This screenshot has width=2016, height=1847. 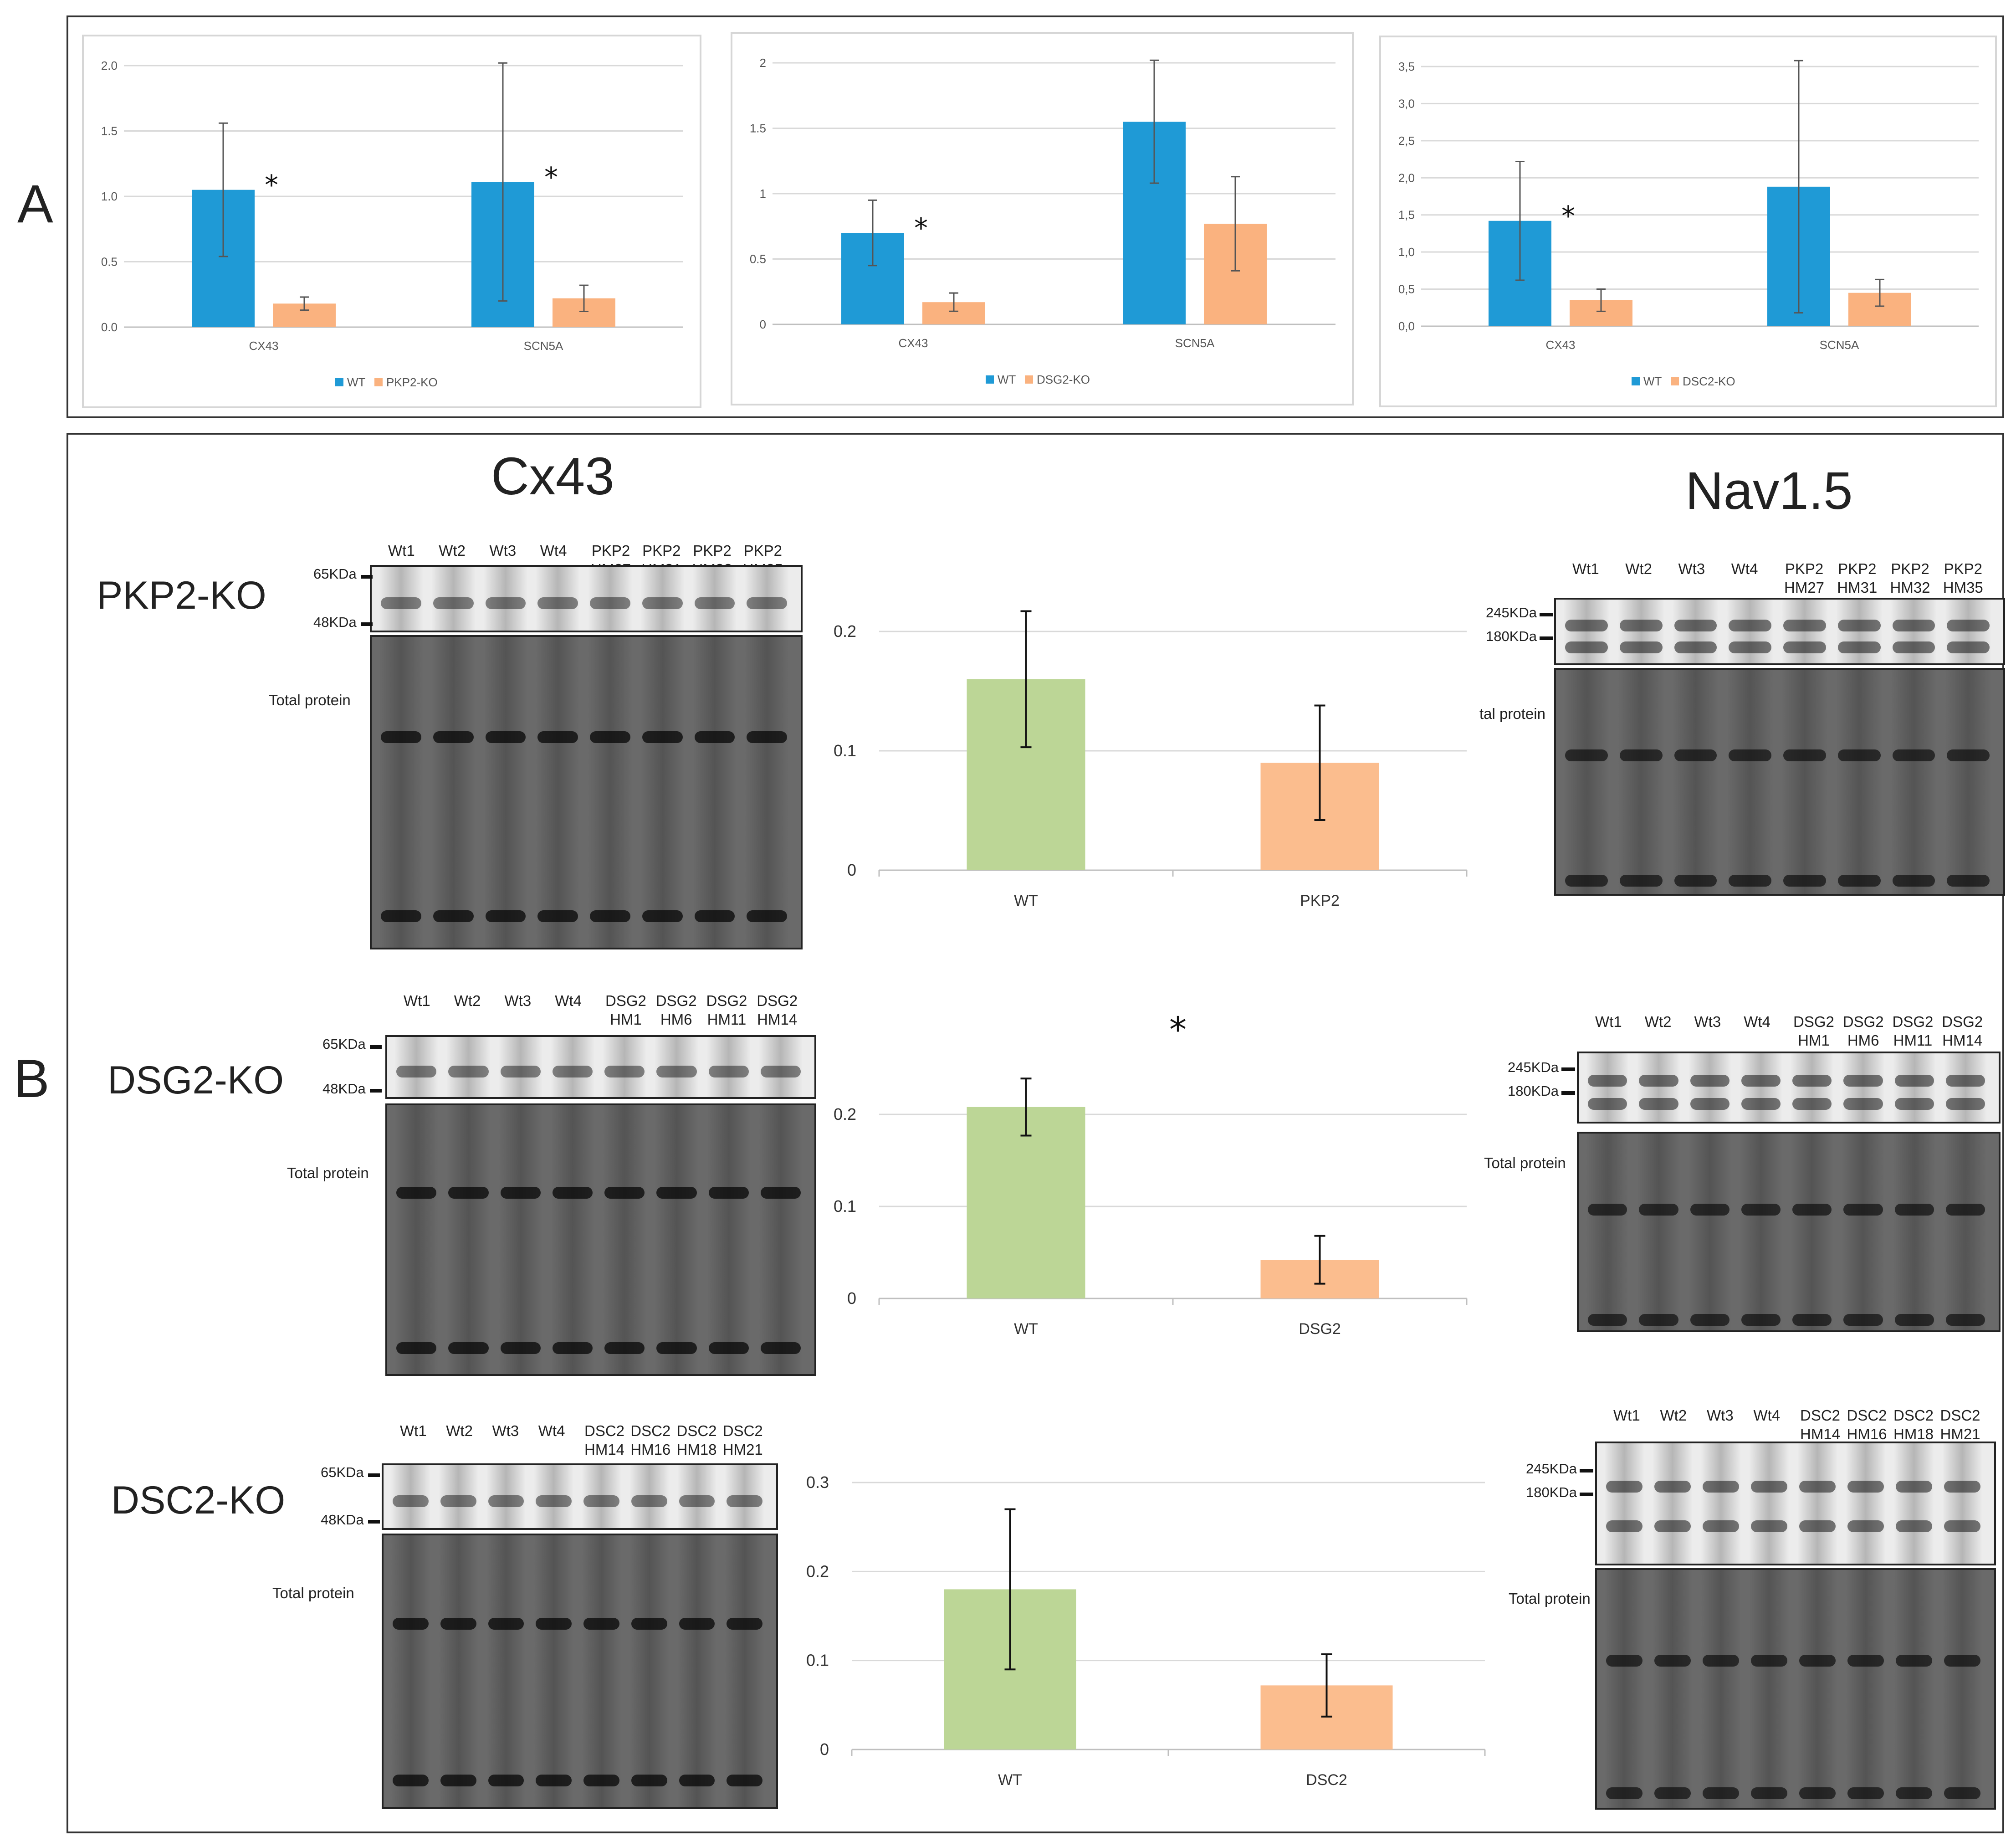 What do you see at coordinates (1857, 578) in the screenshot?
I see `lane-label: PKP2 HM31` at bounding box center [1857, 578].